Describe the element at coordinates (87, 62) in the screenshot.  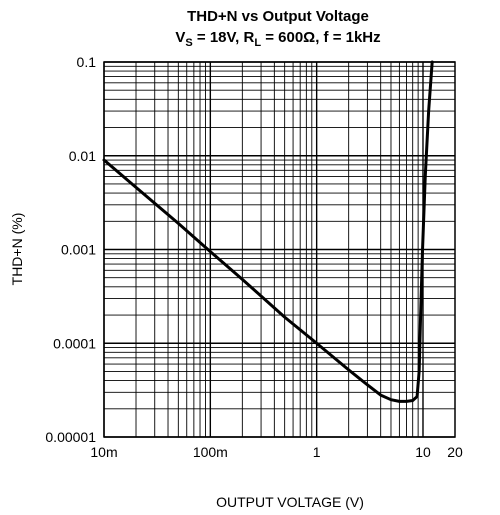
I see `y-tick-label: 0.1` at that location.